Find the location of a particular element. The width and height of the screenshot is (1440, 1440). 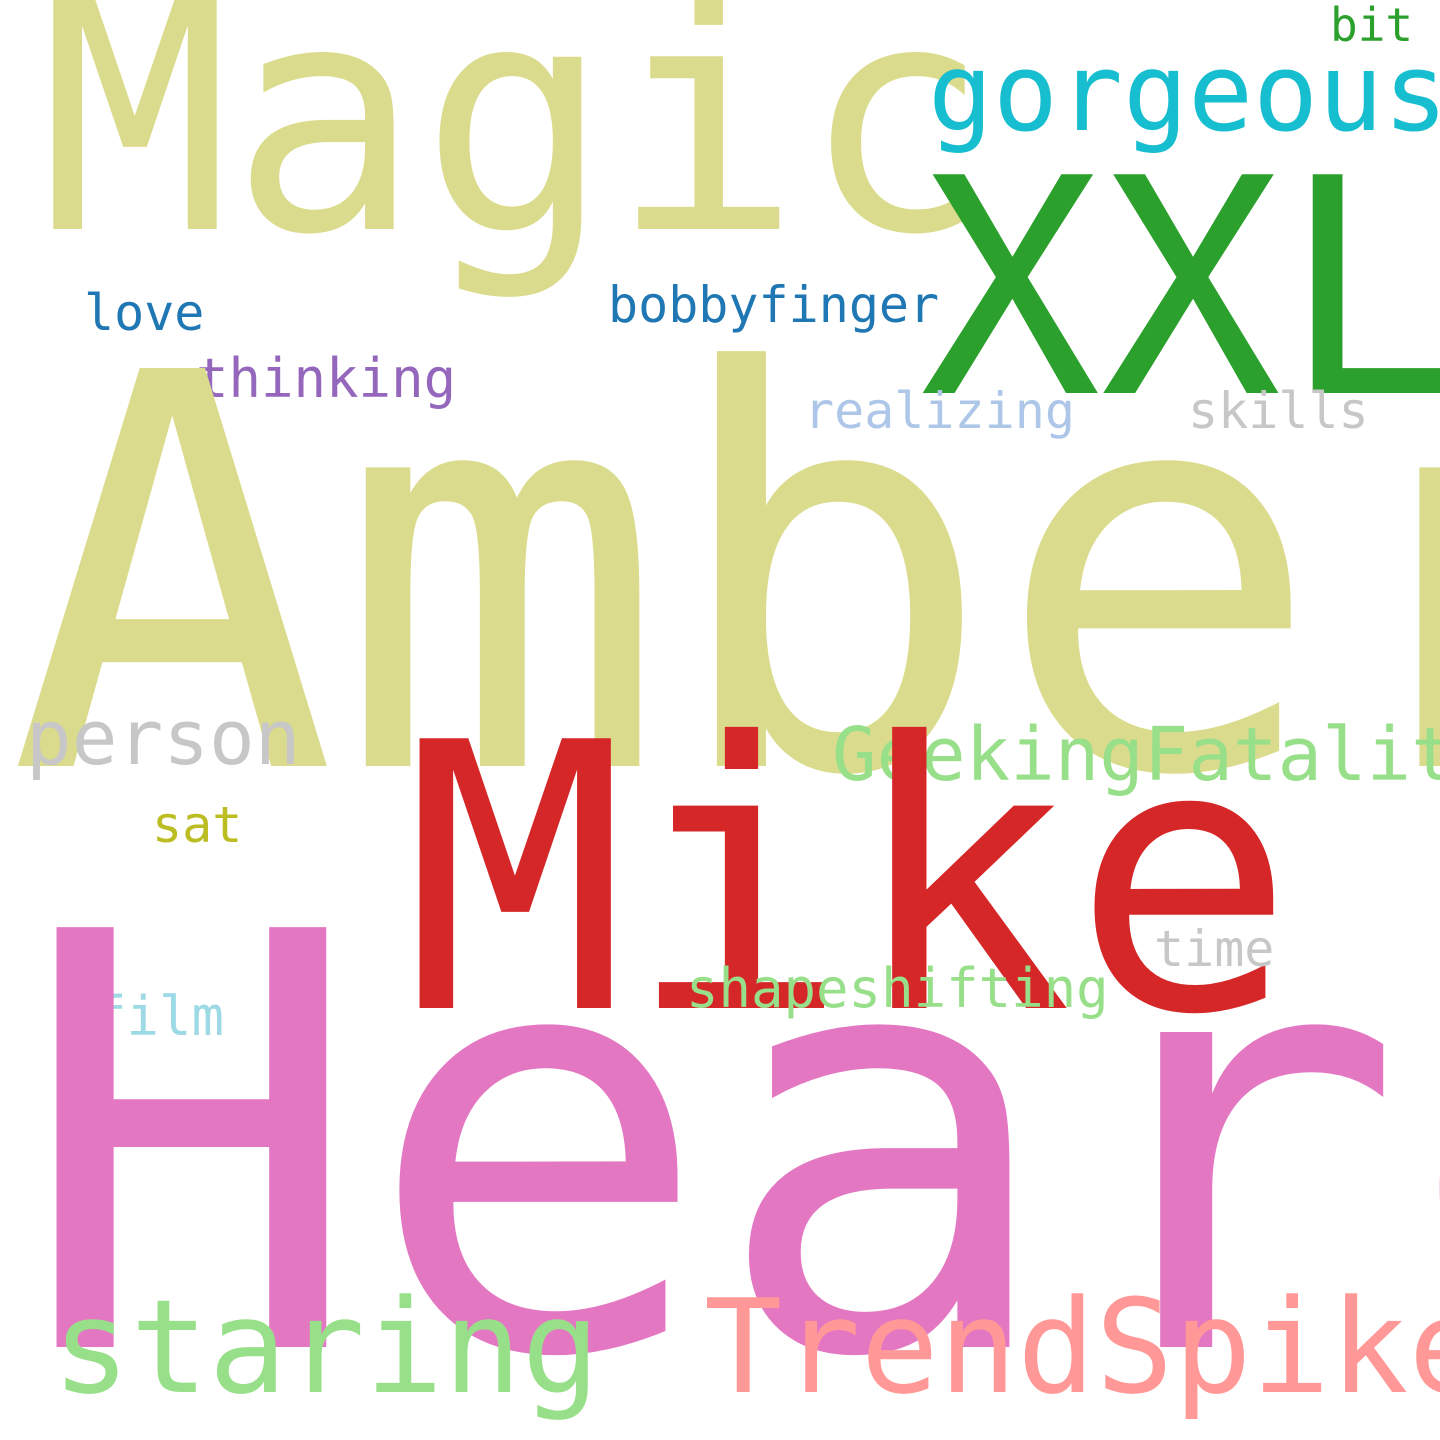

word-trendspike: TrendSpike is located at coordinates (1072, 1347).